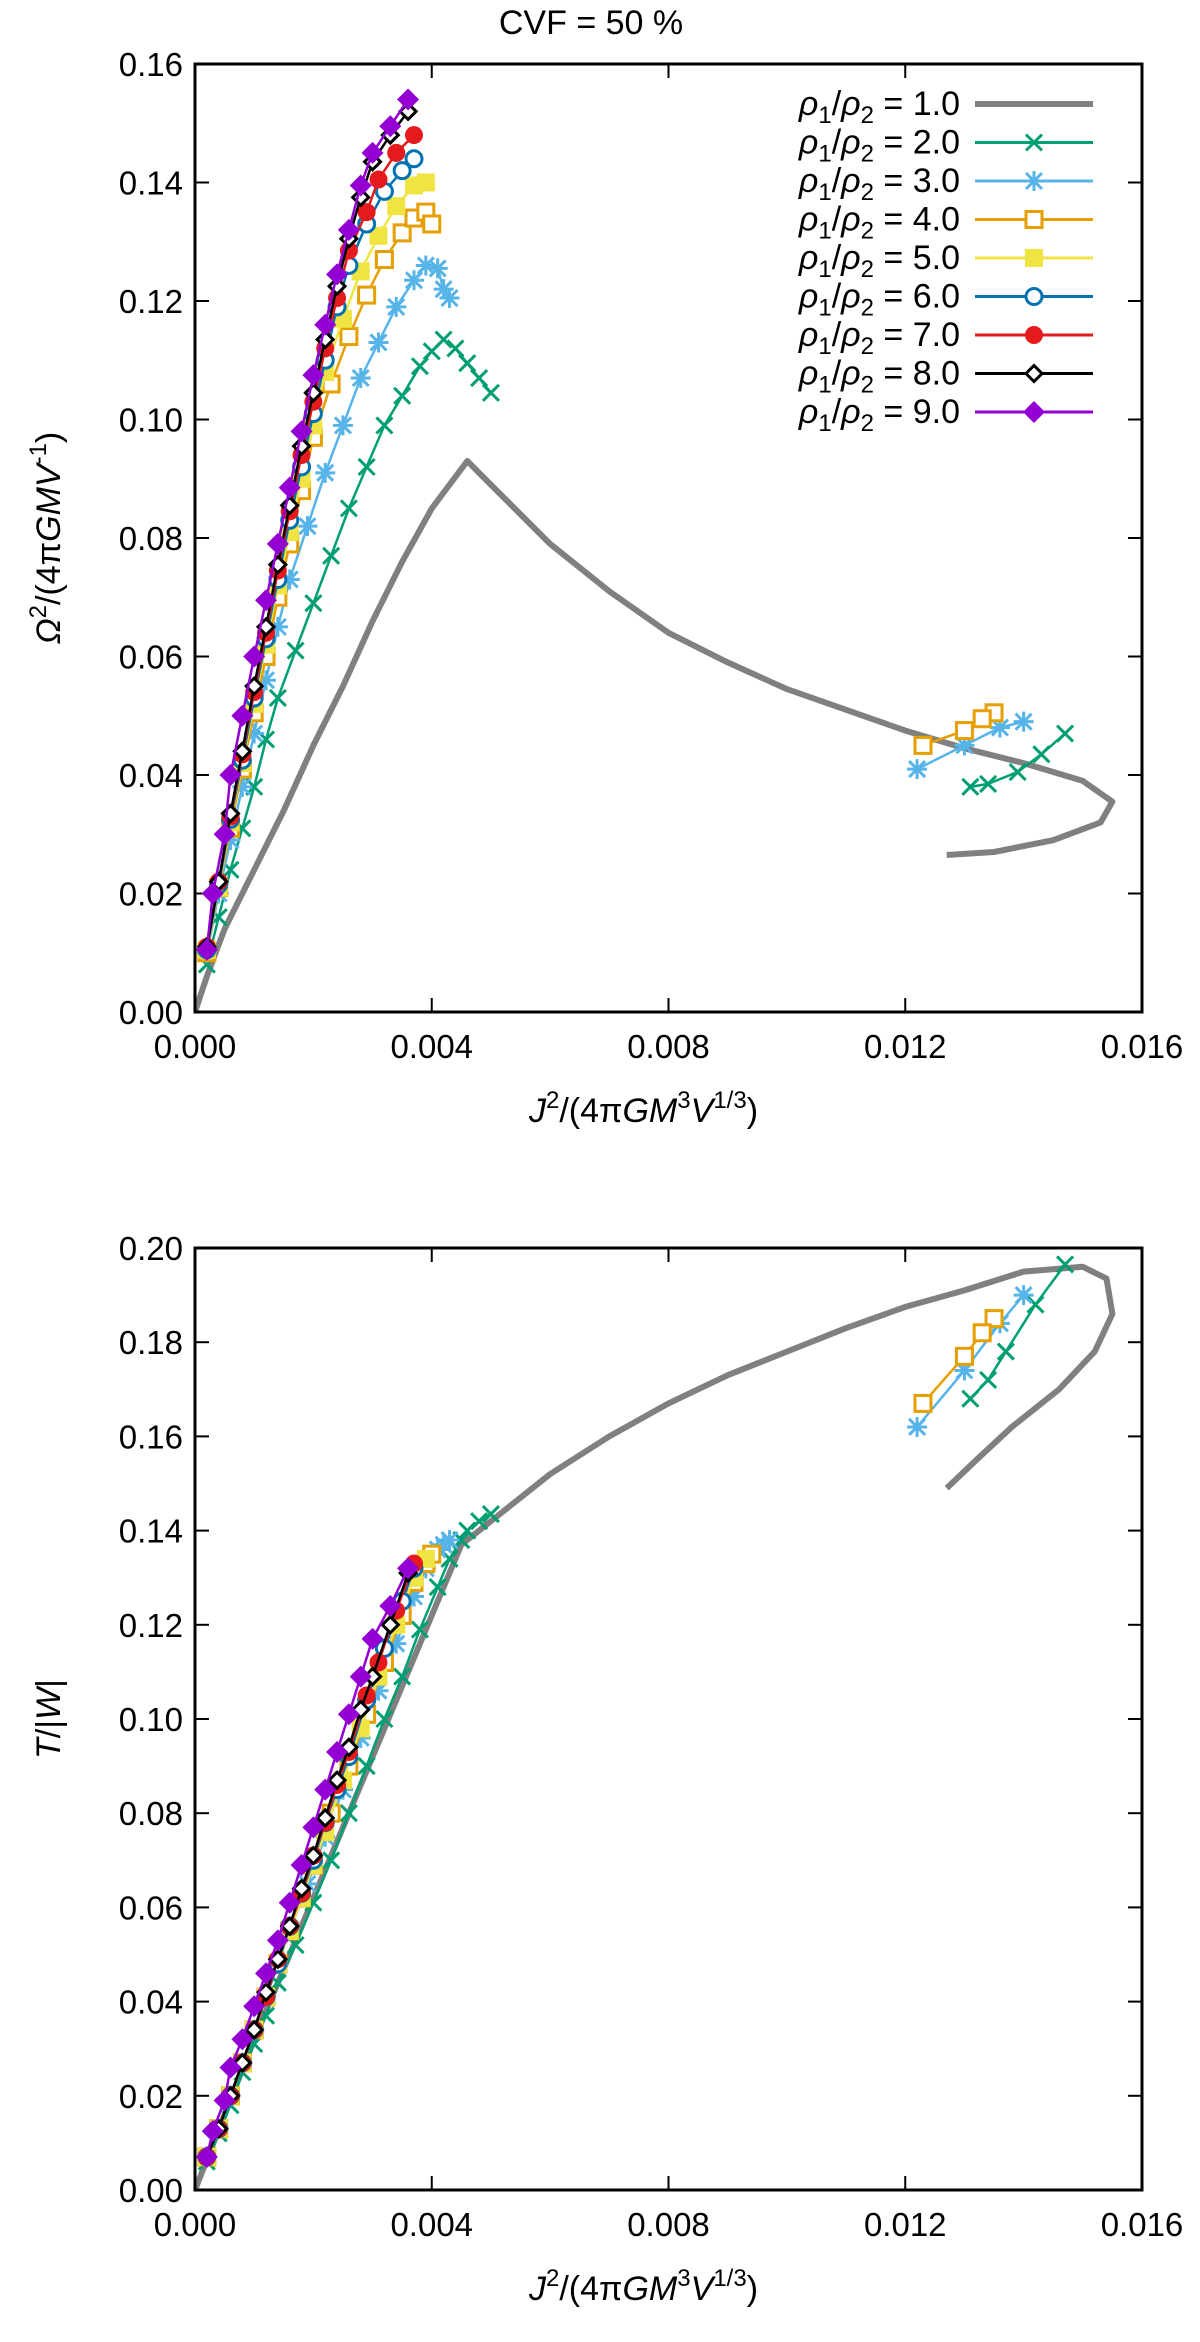 The height and width of the screenshot is (2342, 1200). I want to click on y-axis-label: Ω2/(4πGMV-1), so click(46, 538).